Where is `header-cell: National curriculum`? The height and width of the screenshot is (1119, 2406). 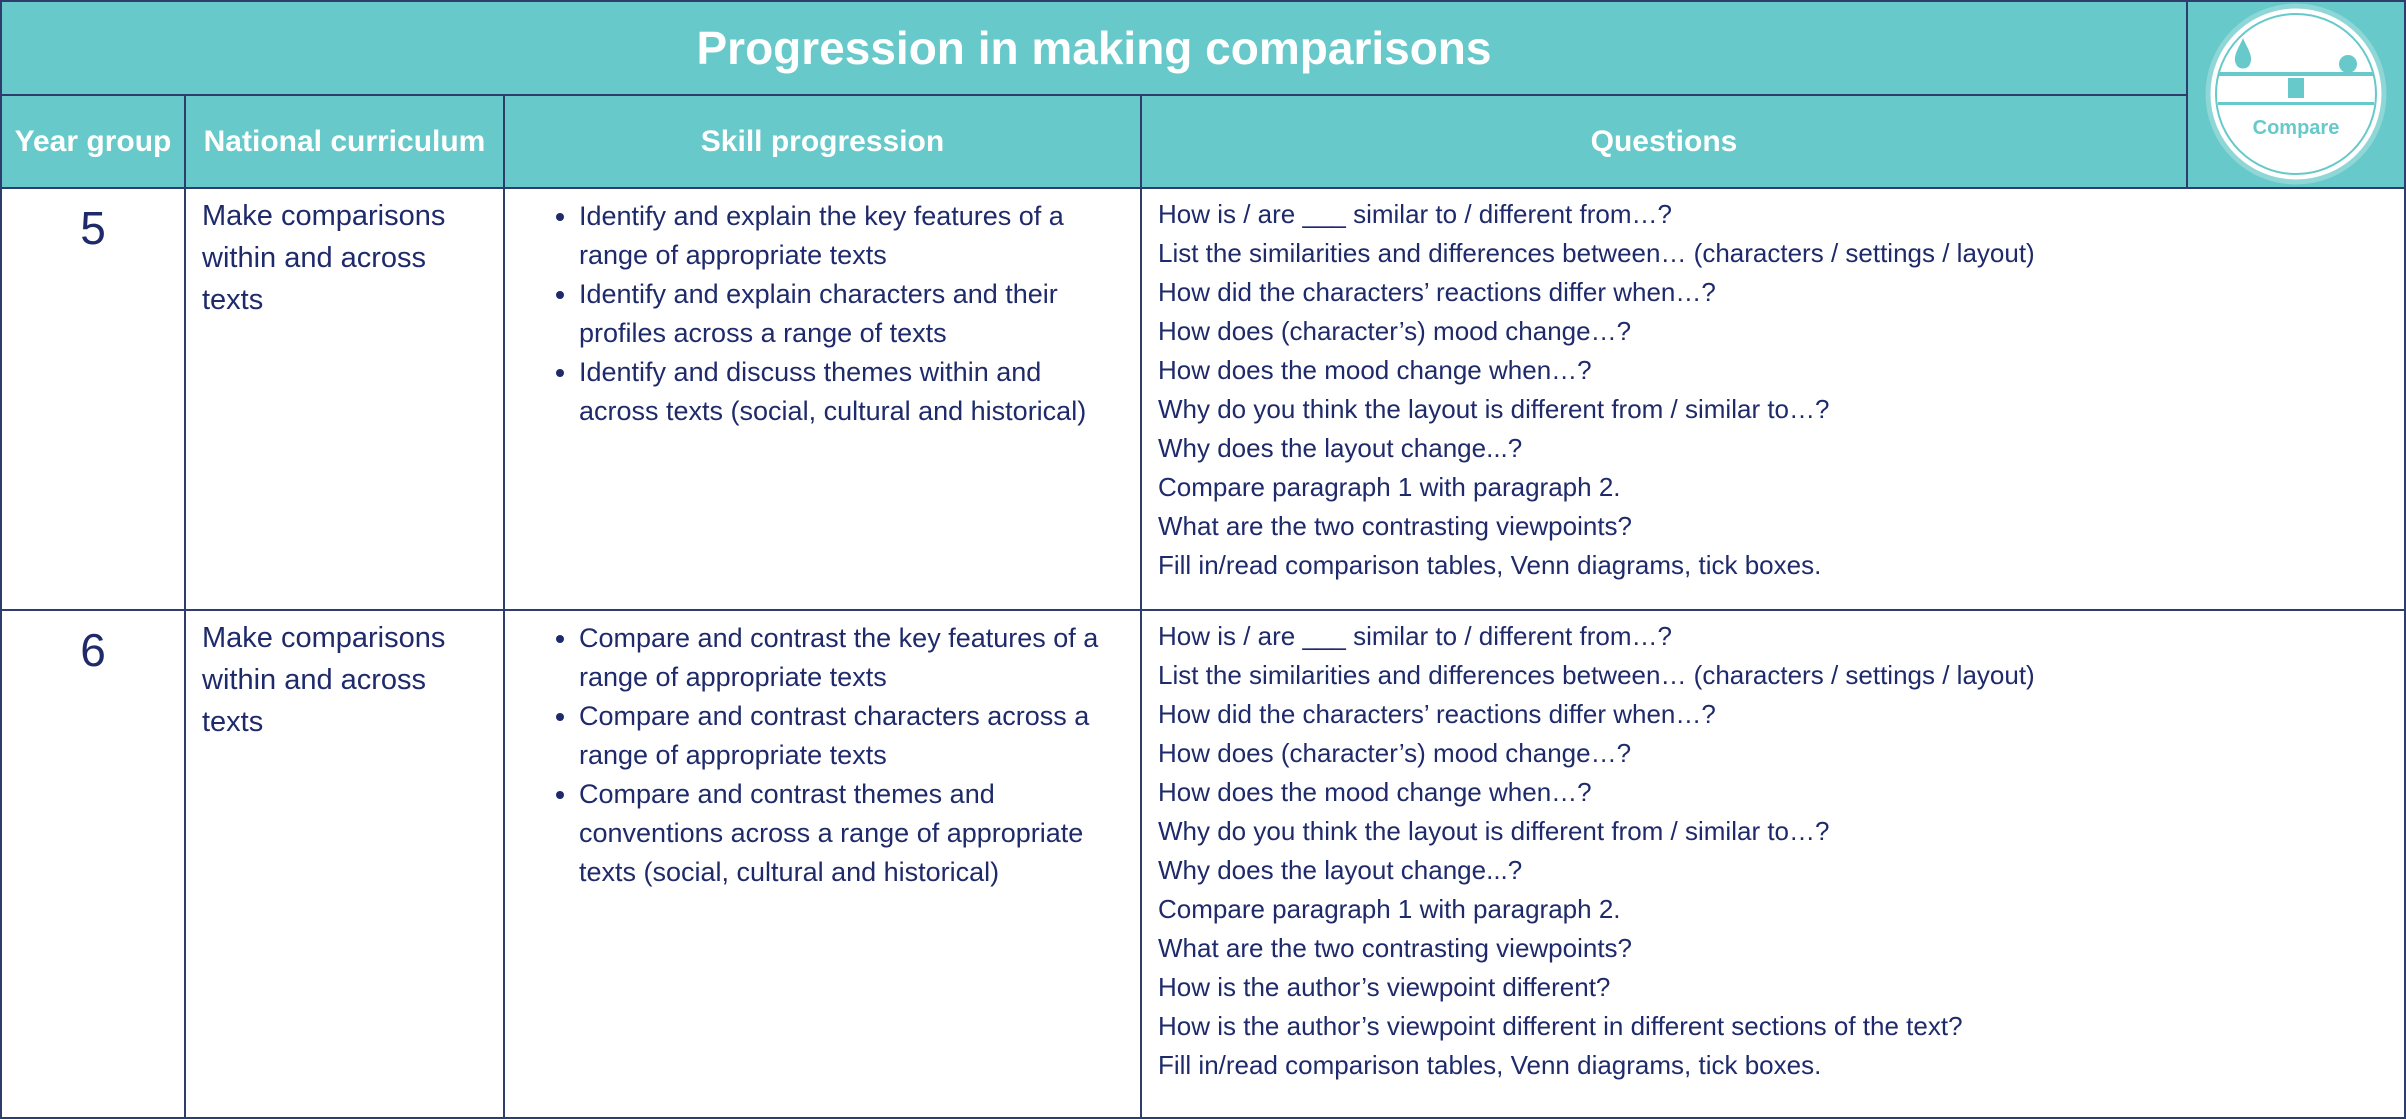 header-cell: National curriculum is located at coordinates (344, 141).